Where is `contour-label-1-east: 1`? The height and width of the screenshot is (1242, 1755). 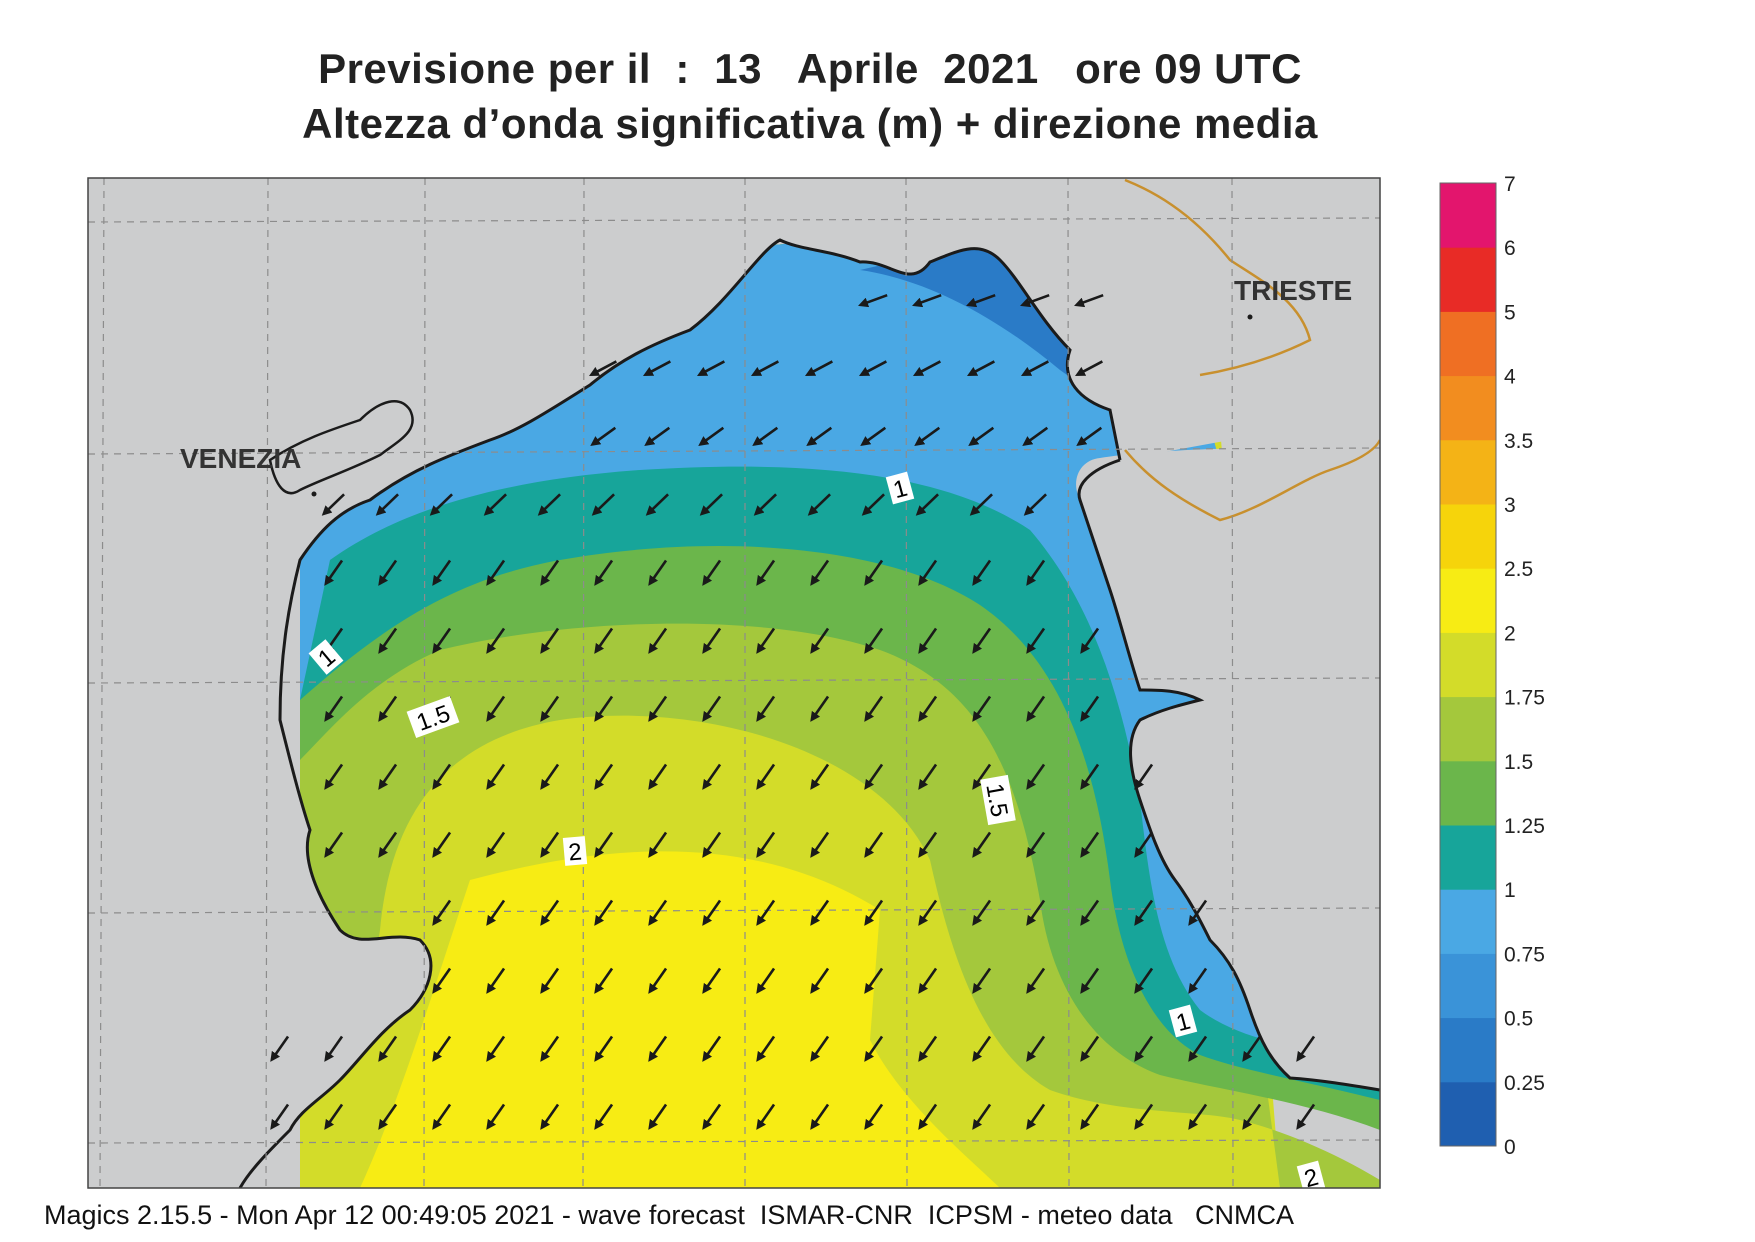 contour-label-1-east: 1 is located at coordinates (1183, 1021).